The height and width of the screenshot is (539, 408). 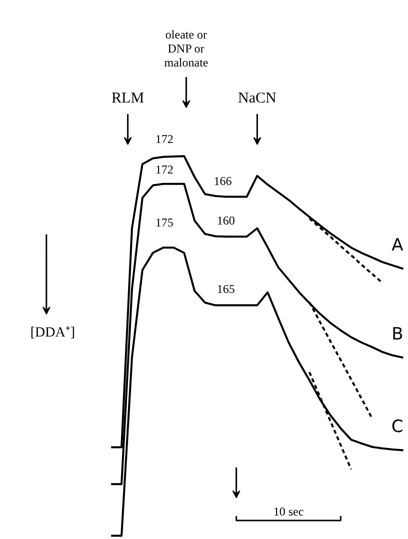 I want to click on annotation: 165, so click(x=225, y=289).